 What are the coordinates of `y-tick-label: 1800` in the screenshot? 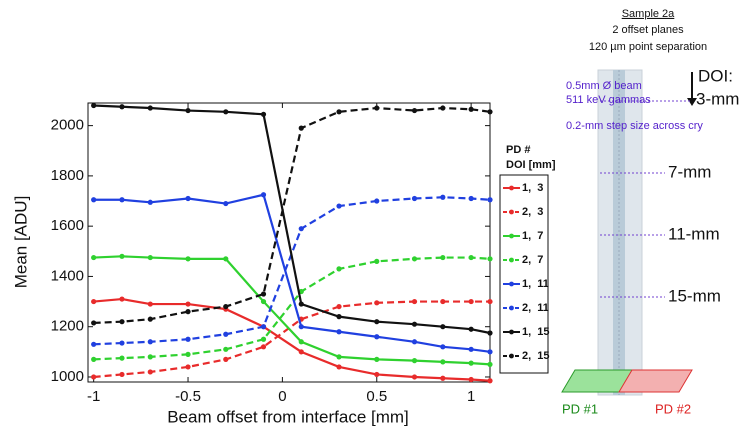 It's located at (67, 175).